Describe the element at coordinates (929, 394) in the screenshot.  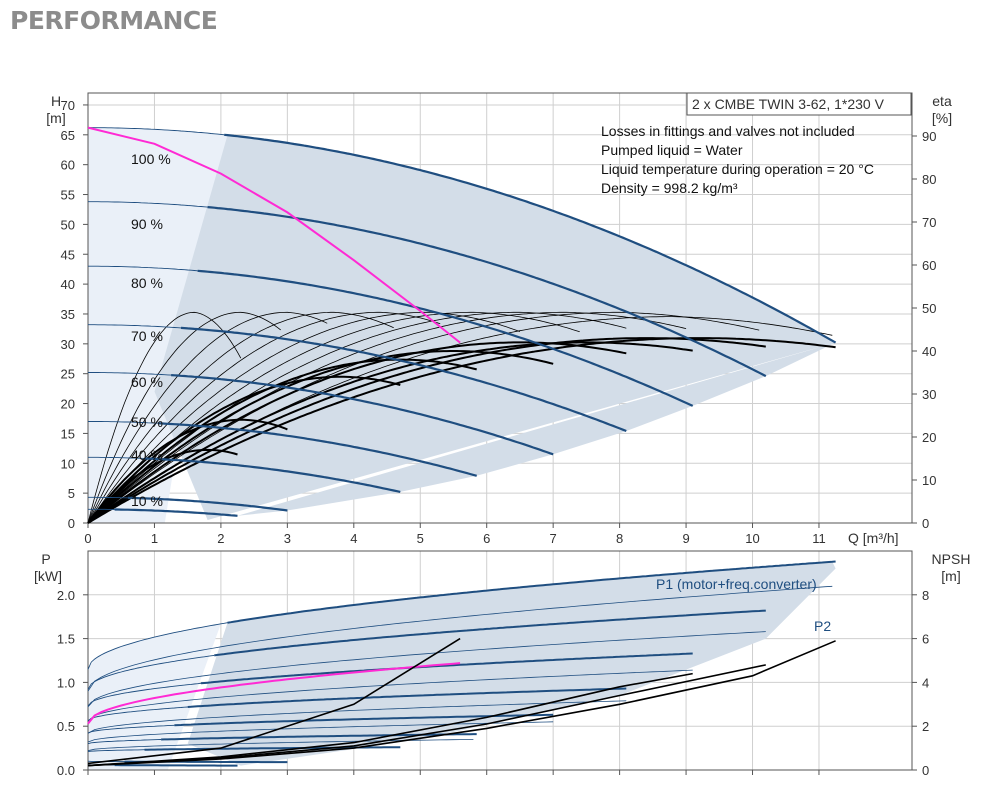
I see `y2-tick-label: 30` at that location.